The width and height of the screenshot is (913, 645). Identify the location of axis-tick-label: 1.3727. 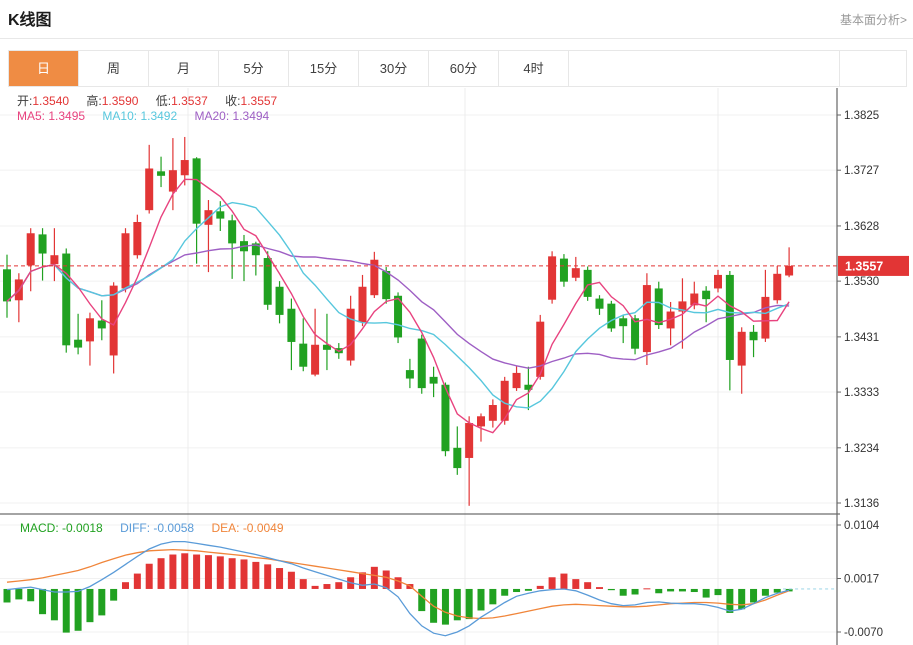
(861, 171).